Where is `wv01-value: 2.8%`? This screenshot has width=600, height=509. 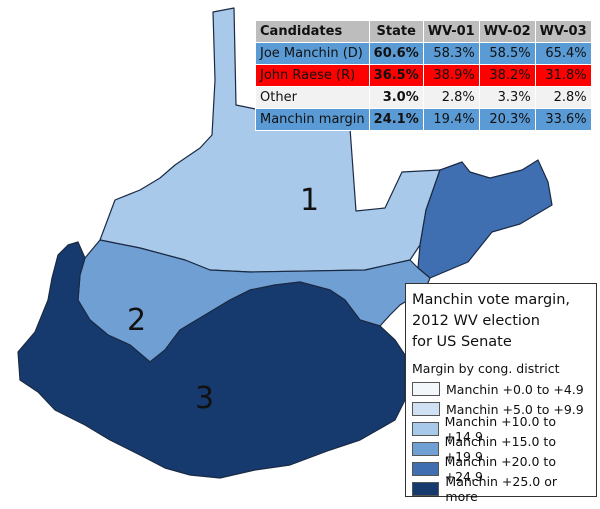 wv01-value: 2.8% is located at coordinates (451, 97).